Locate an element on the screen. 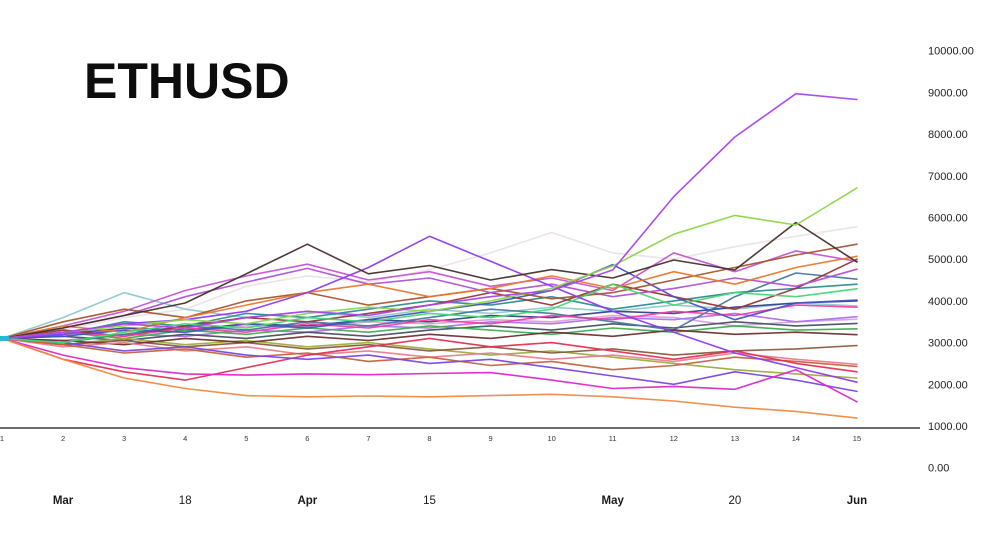  x-tick-label-12: 12 is located at coordinates (674, 438).